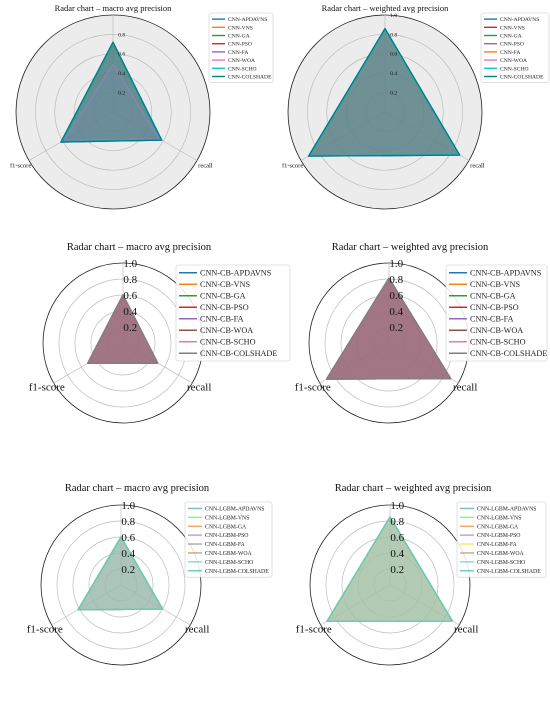 Image resolution: width=550 pixels, height=722 pixels. Describe the element at coordinates (492, 319) in the screenshot. I see `legend-label: CNN-CB-FA` at that location.